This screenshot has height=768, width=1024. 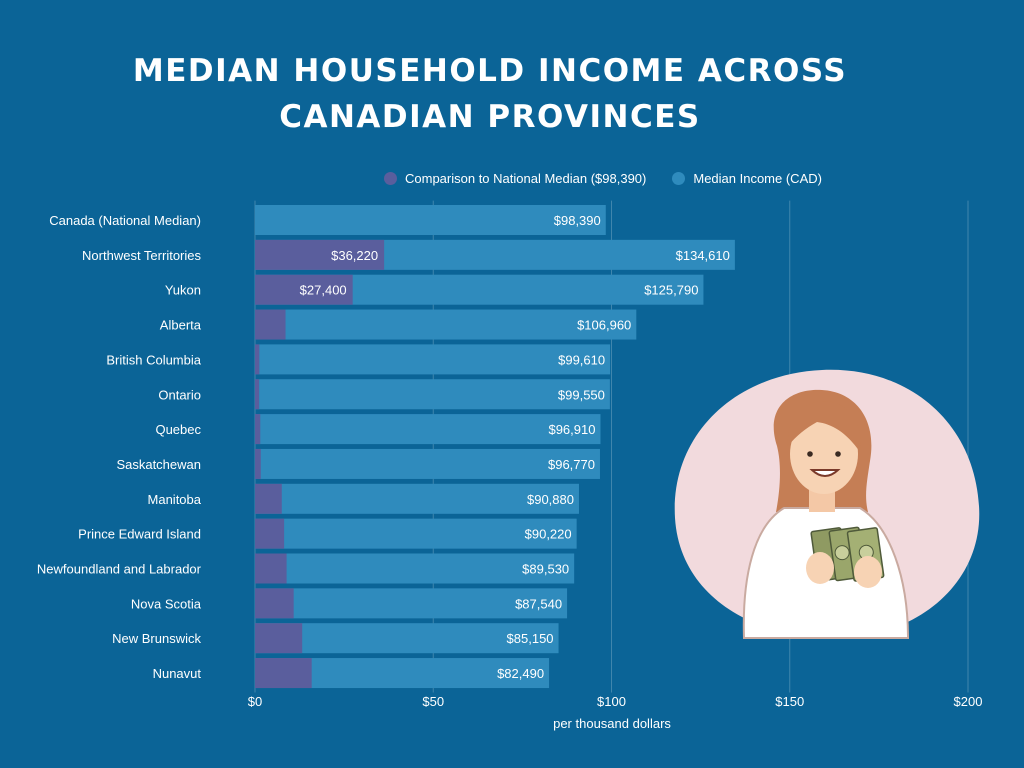 I want to click on face, so click(x=824, y=454).